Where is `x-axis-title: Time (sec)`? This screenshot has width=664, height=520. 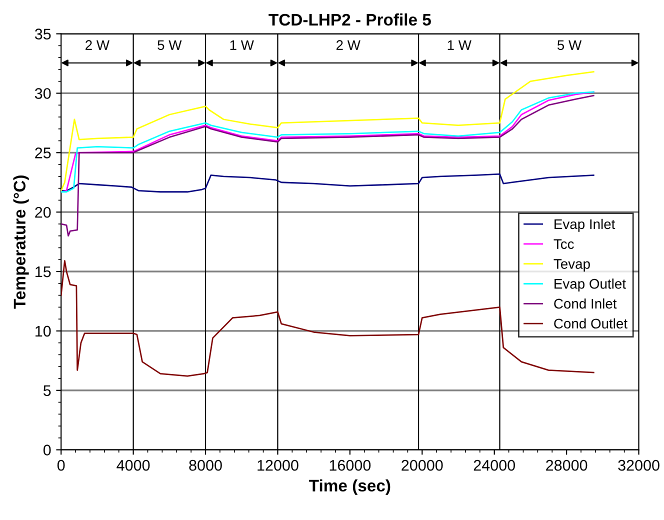
x-axis-title: Time (sec) is located at coordinates (349, 487).